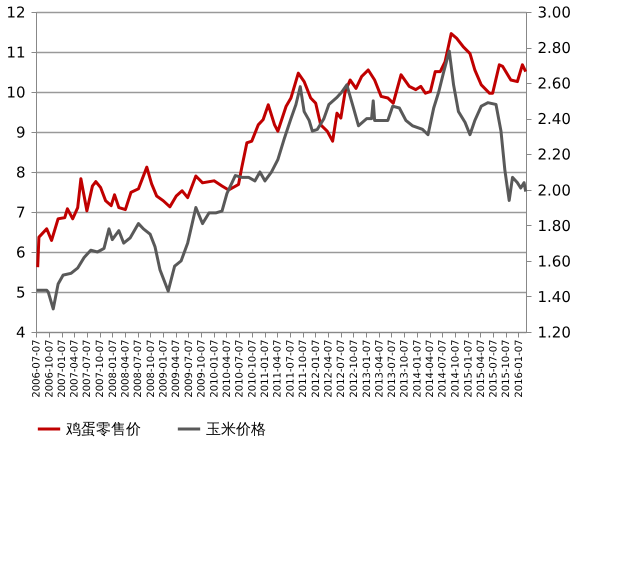 The height and width of the screenshot is (580, 636). I want to click on y-tick-label: 9, so click(21, 133).